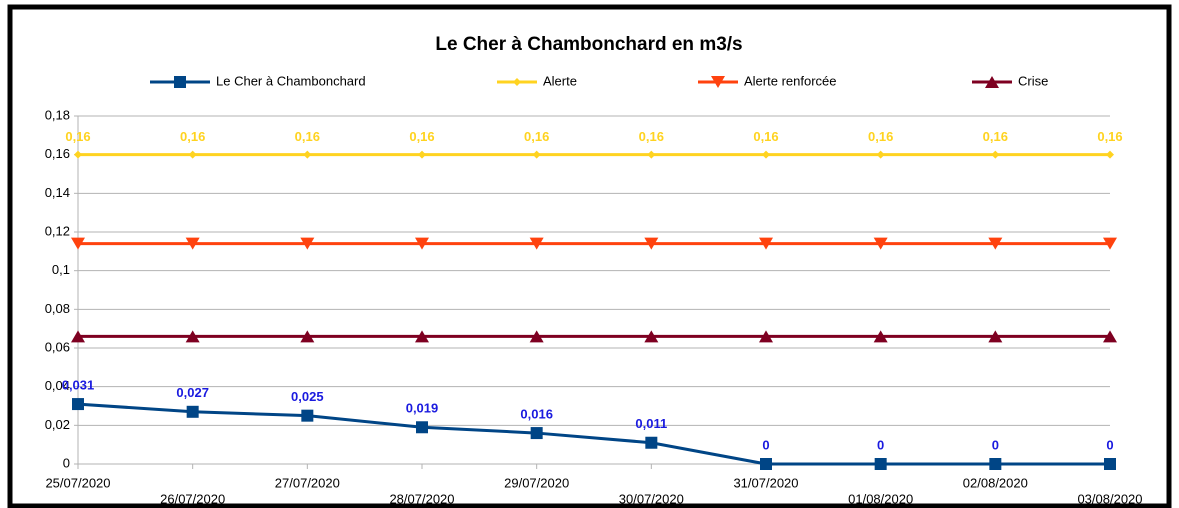  What do you see at coordinates (422, 408) in the screenshot?
I see `data-label: 0,019` at bounding box center [422, 408].